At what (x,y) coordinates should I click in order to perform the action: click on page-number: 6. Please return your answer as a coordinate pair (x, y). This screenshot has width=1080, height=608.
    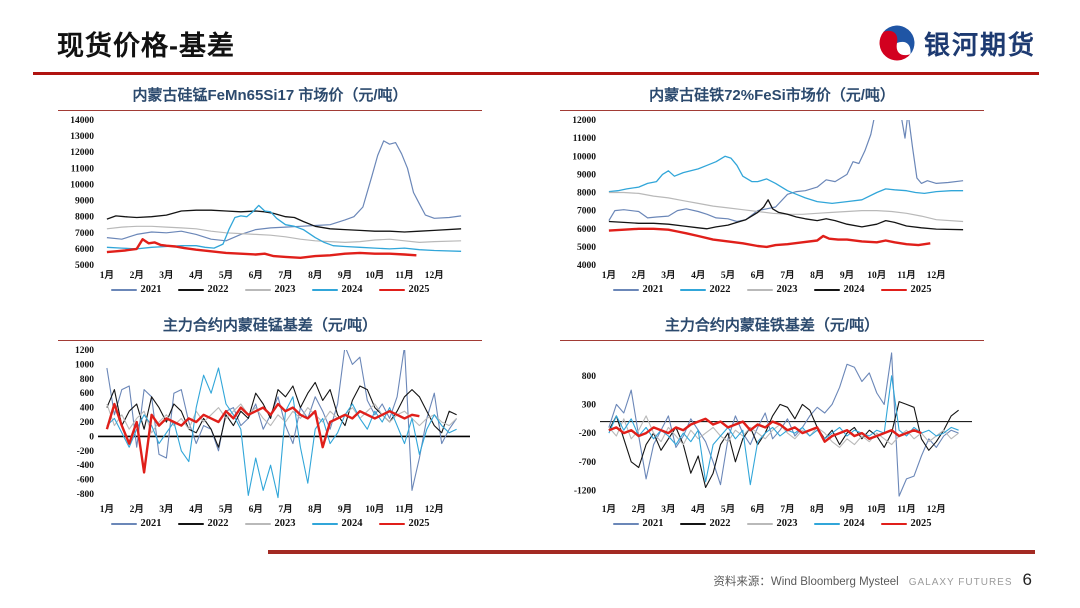
    Looking at the image, I should click on (1027, 579).